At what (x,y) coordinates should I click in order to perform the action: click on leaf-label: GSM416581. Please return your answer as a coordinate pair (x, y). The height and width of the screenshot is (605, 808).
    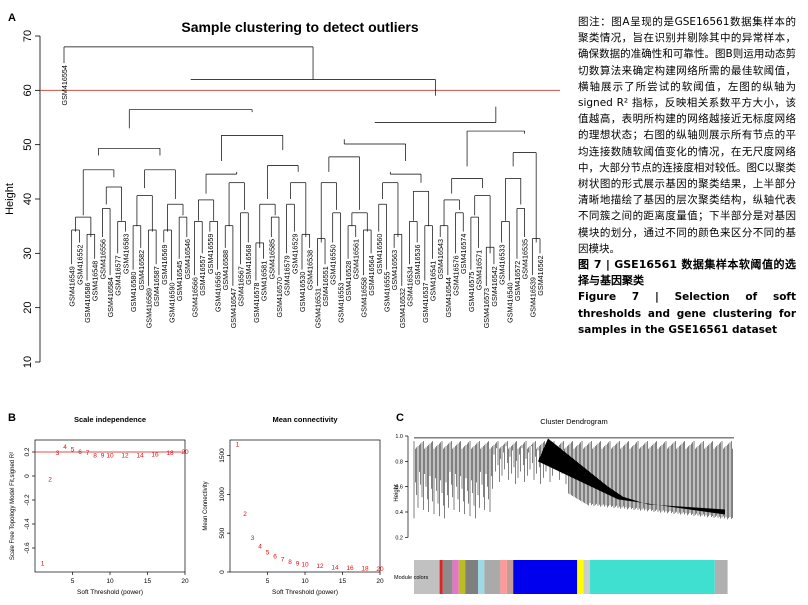
    Looking at the image, I should click on (264, 281).